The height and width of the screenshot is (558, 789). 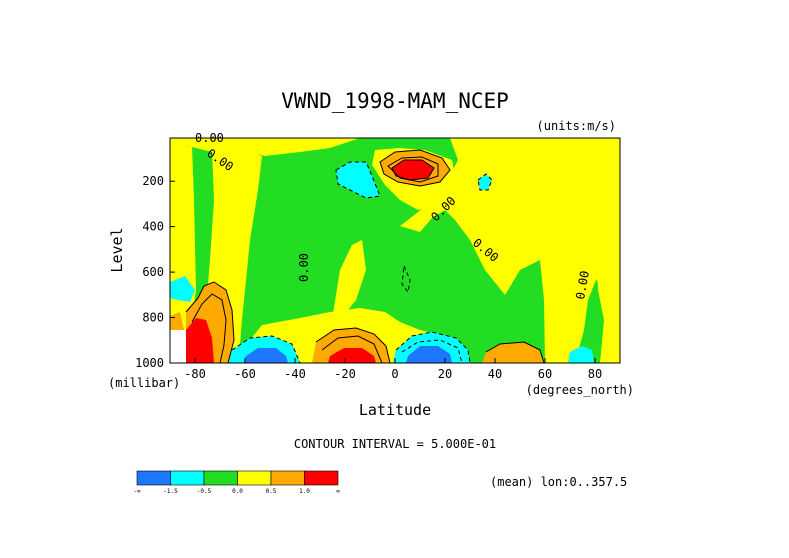 What do you see at coordinates (394, 374) in the screenshot?
I see `x-tick-label: 0` at bounding box center [394, 374].